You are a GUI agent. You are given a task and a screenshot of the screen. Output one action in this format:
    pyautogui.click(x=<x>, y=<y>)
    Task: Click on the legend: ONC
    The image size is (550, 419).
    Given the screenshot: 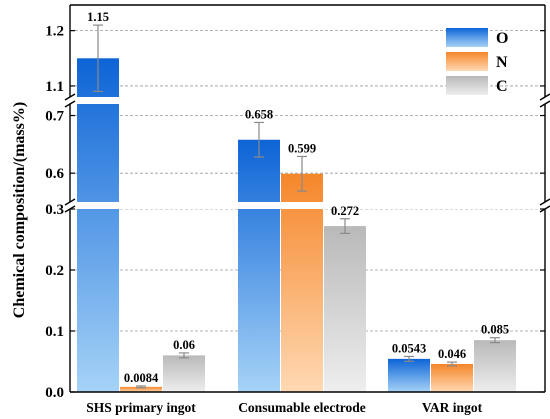 What is the action you would take?
    pyautogui.click(x=477, y=61)
    